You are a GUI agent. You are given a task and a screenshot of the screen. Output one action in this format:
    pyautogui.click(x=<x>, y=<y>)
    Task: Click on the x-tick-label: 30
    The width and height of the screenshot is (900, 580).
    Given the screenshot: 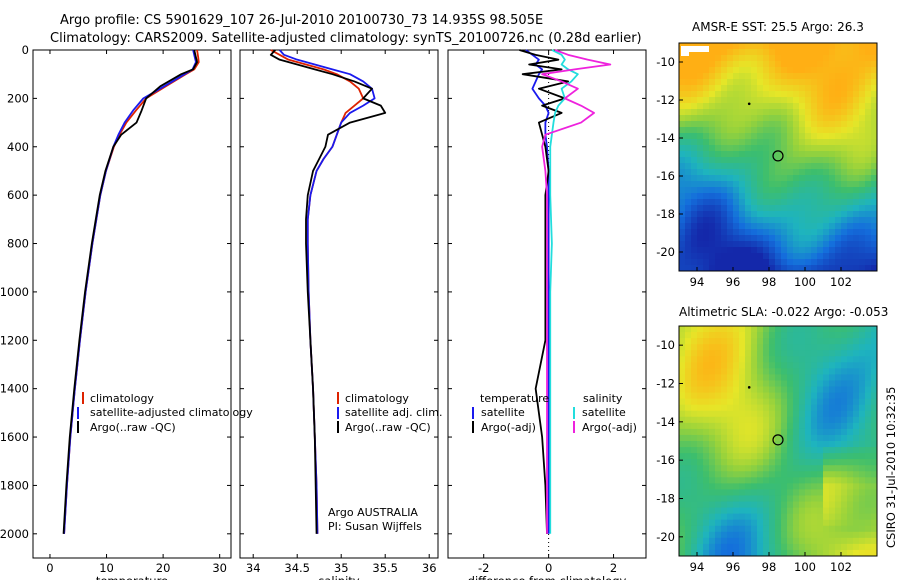 What is the action you would take?
    pyautogui.click(x=219, y=568)
    